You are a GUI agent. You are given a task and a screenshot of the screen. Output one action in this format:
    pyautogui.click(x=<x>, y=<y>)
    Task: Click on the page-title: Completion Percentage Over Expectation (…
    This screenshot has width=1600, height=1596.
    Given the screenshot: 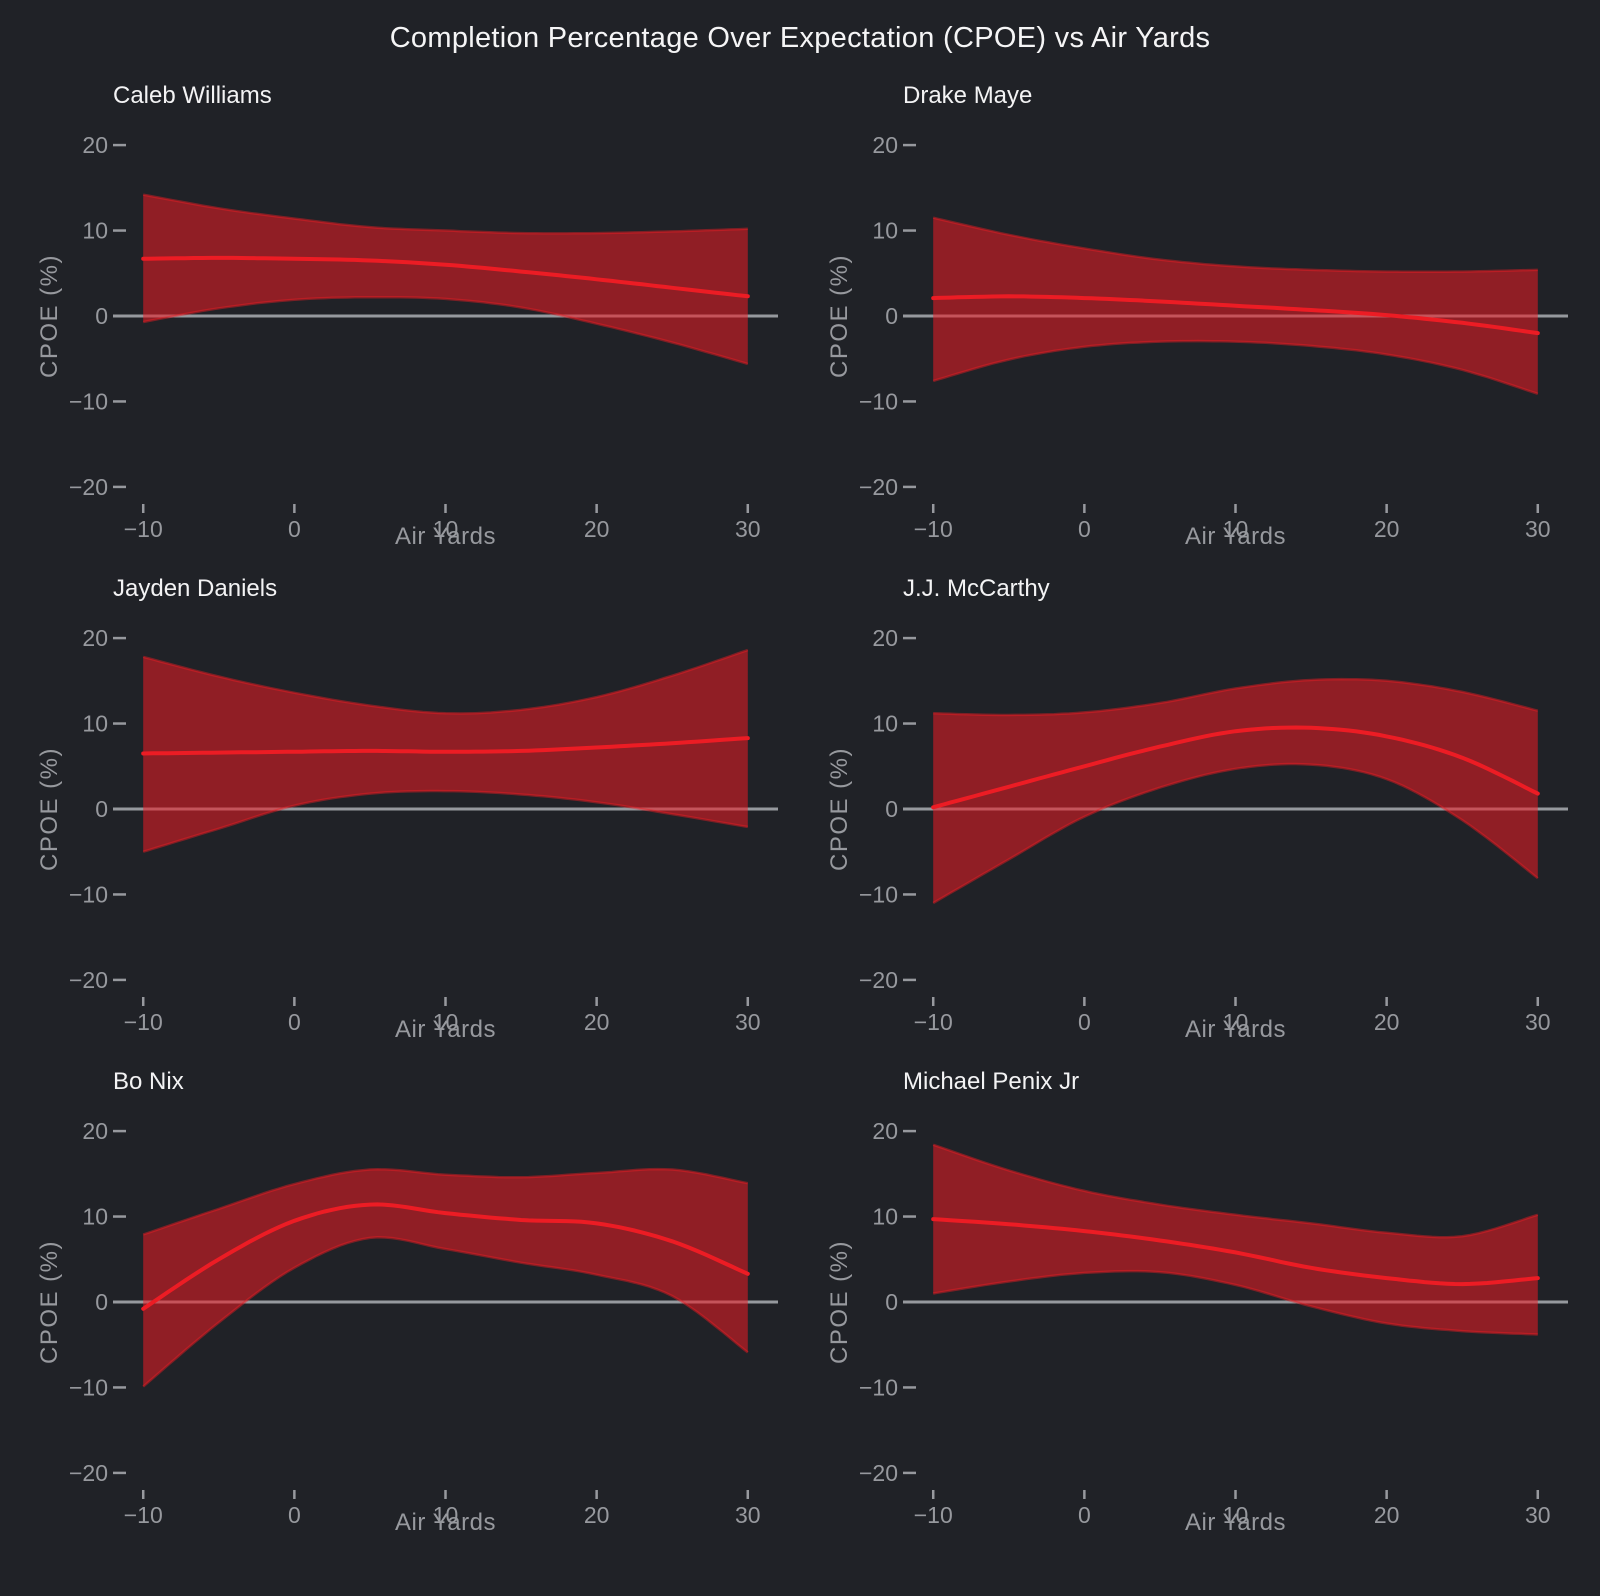 What is the action you would take?
    pyautogui.click(x=800, y=38)
    